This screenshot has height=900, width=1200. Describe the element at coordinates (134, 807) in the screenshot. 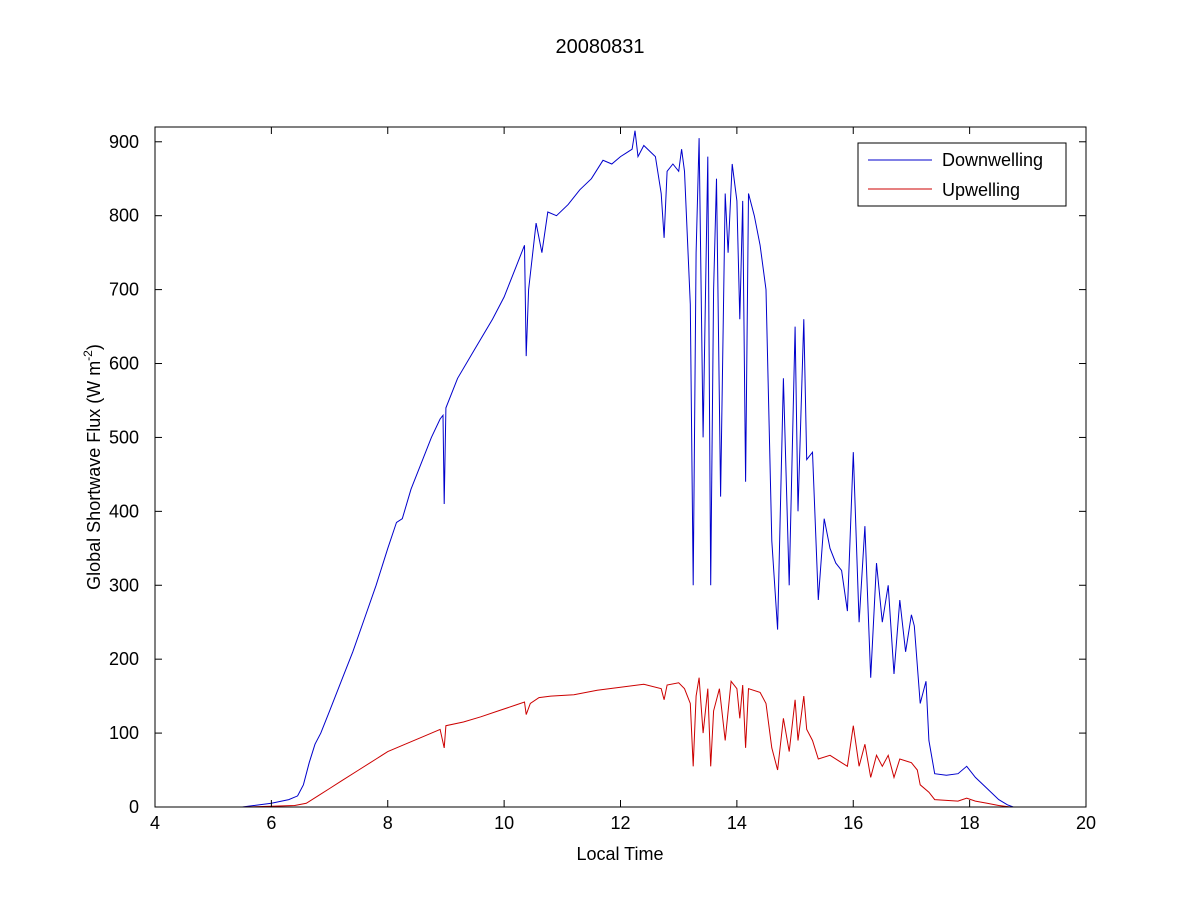

I see `y-tick-label: 0` at that location.